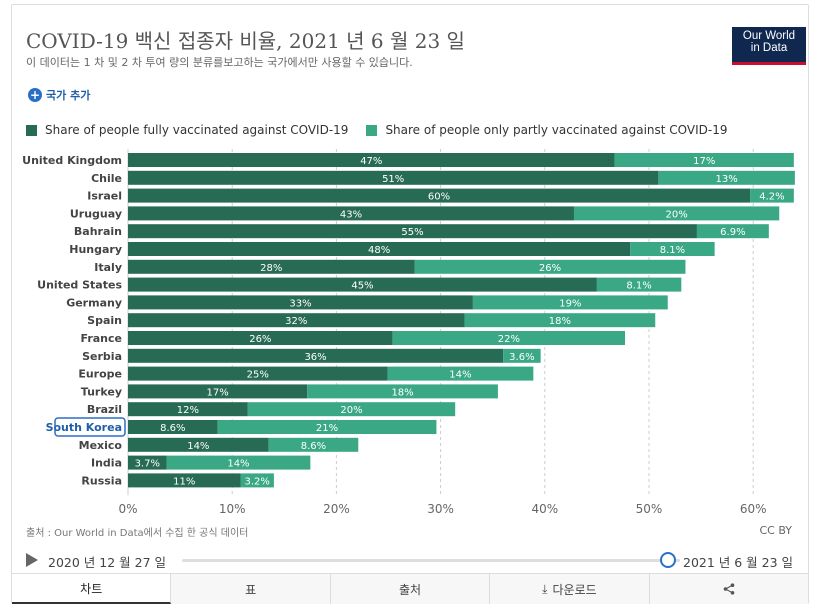 The image size is (820, 616). I want to click on category-label: France, so click(101, 338).